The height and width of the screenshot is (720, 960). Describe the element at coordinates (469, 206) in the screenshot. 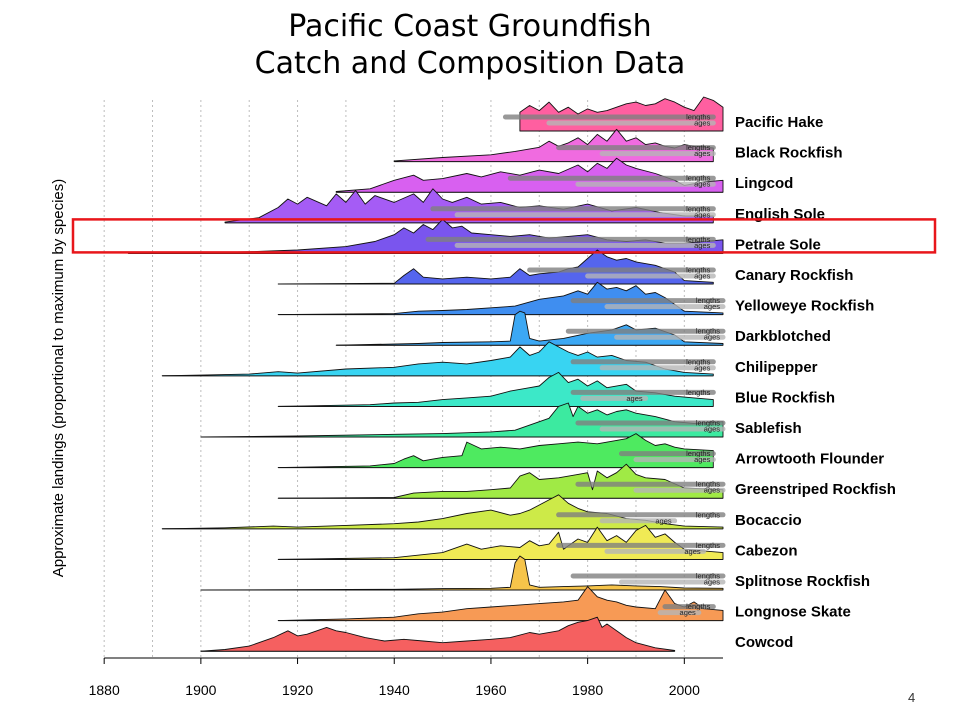

I see `area-english-sole` at that location.